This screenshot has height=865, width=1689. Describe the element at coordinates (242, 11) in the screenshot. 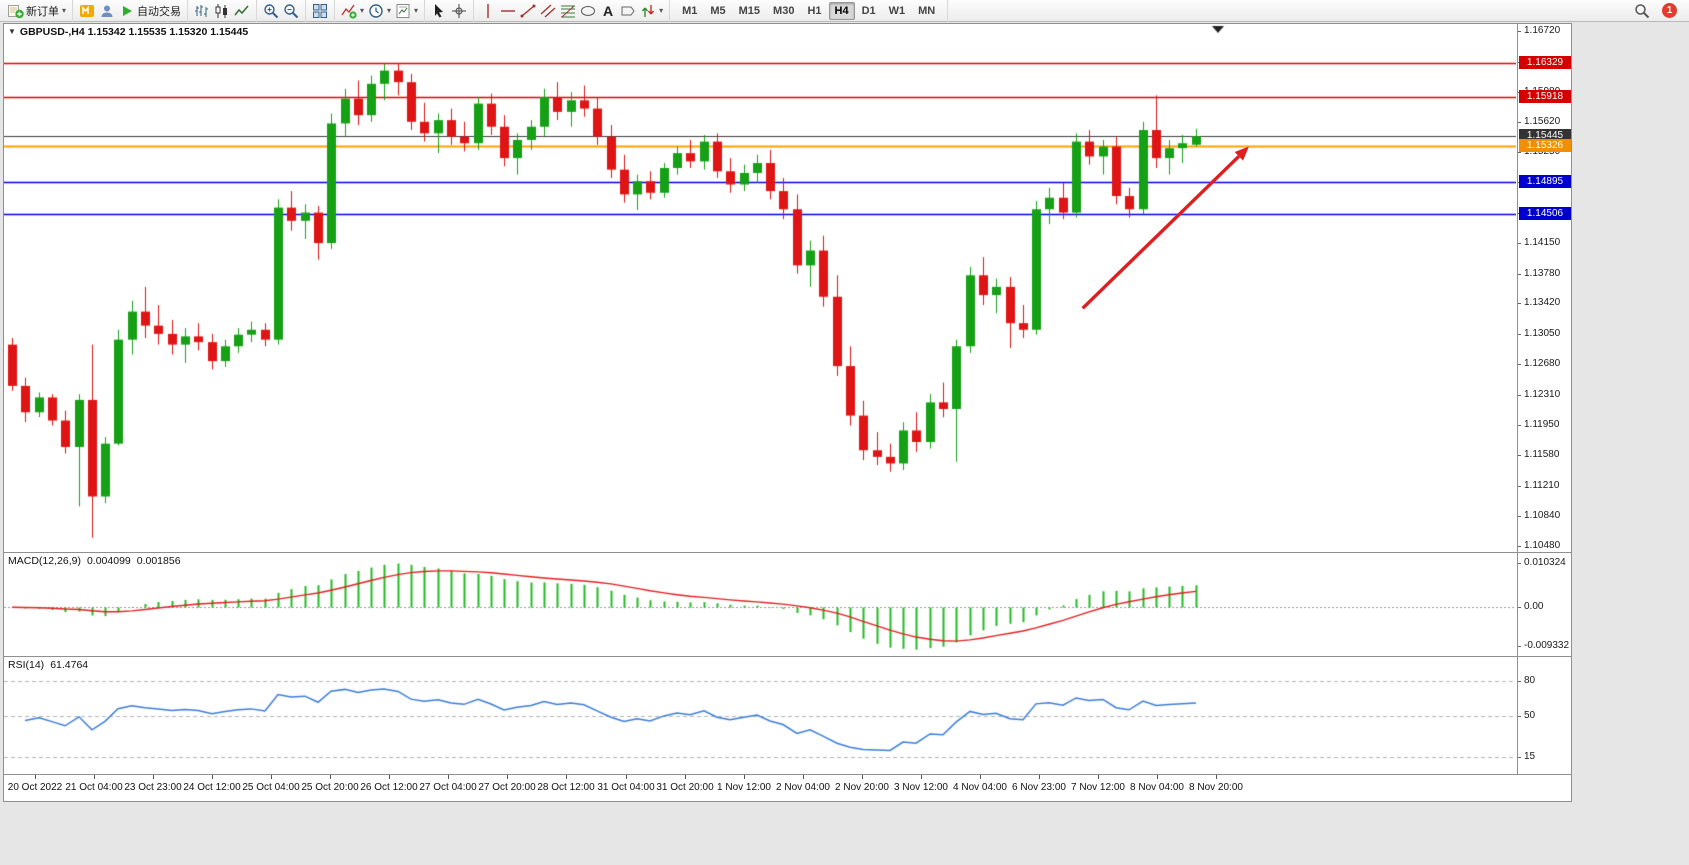

I see `line-chart-button` at that location.